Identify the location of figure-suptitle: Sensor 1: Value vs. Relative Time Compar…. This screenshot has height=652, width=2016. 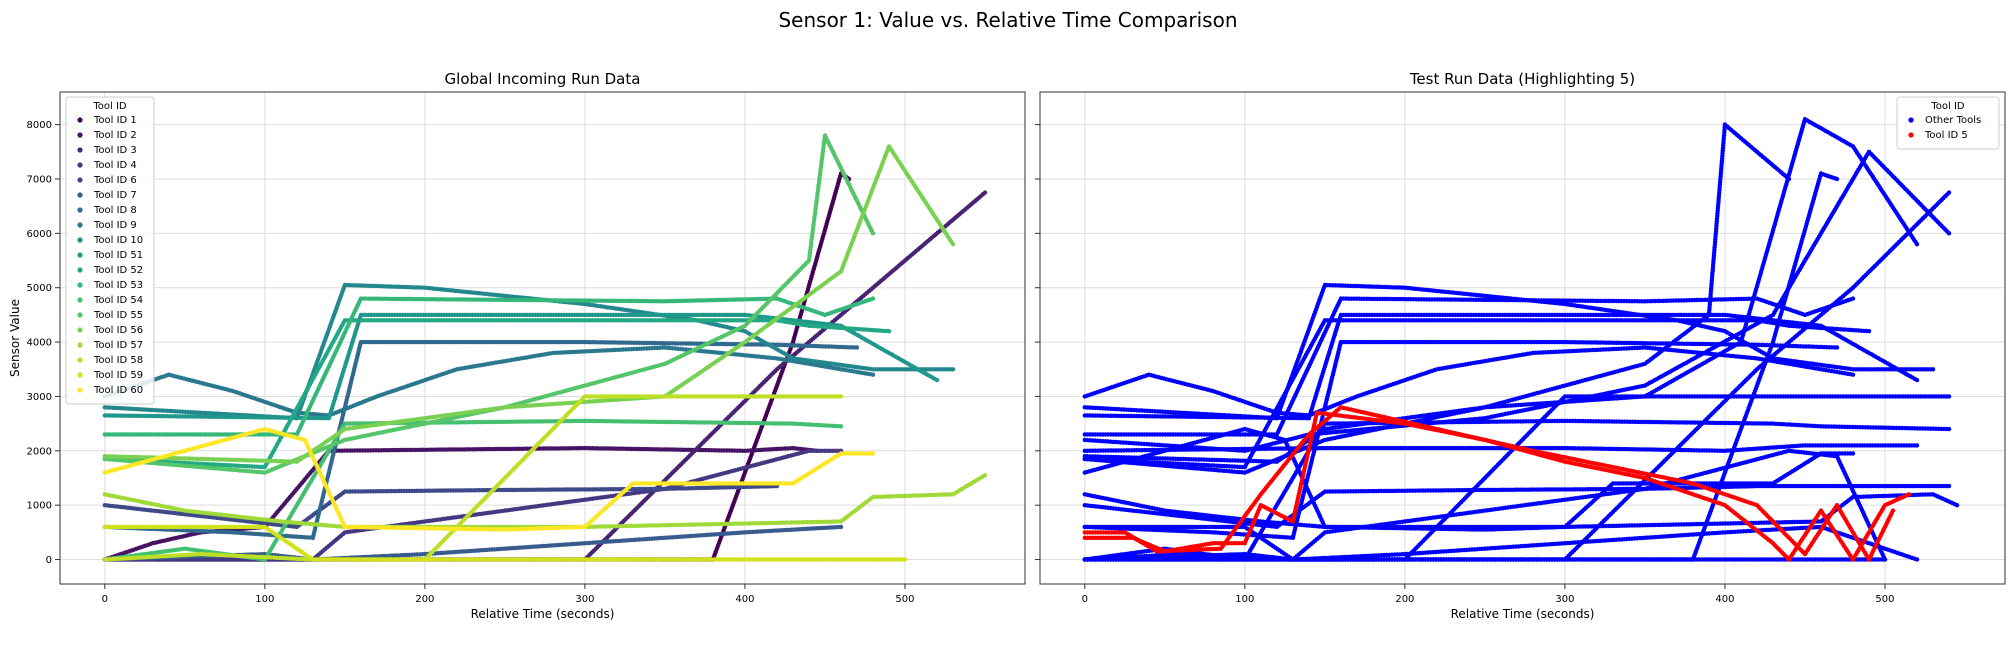
(1007, 20).